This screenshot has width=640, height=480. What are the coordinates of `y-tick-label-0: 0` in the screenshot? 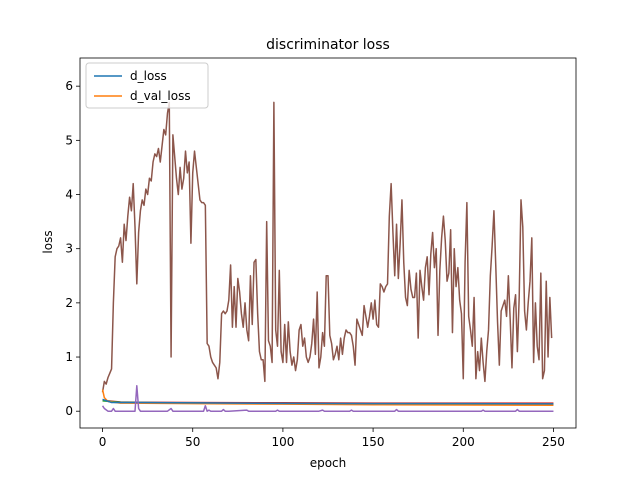 It's located at (69, 411).